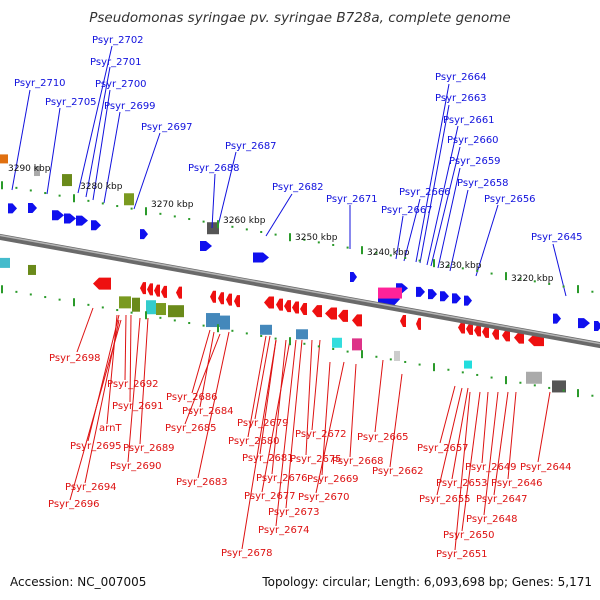 The image size is (600, 600). I want to click on gene-label-psyr-2657: Psyr_2657, so click(443, 448).